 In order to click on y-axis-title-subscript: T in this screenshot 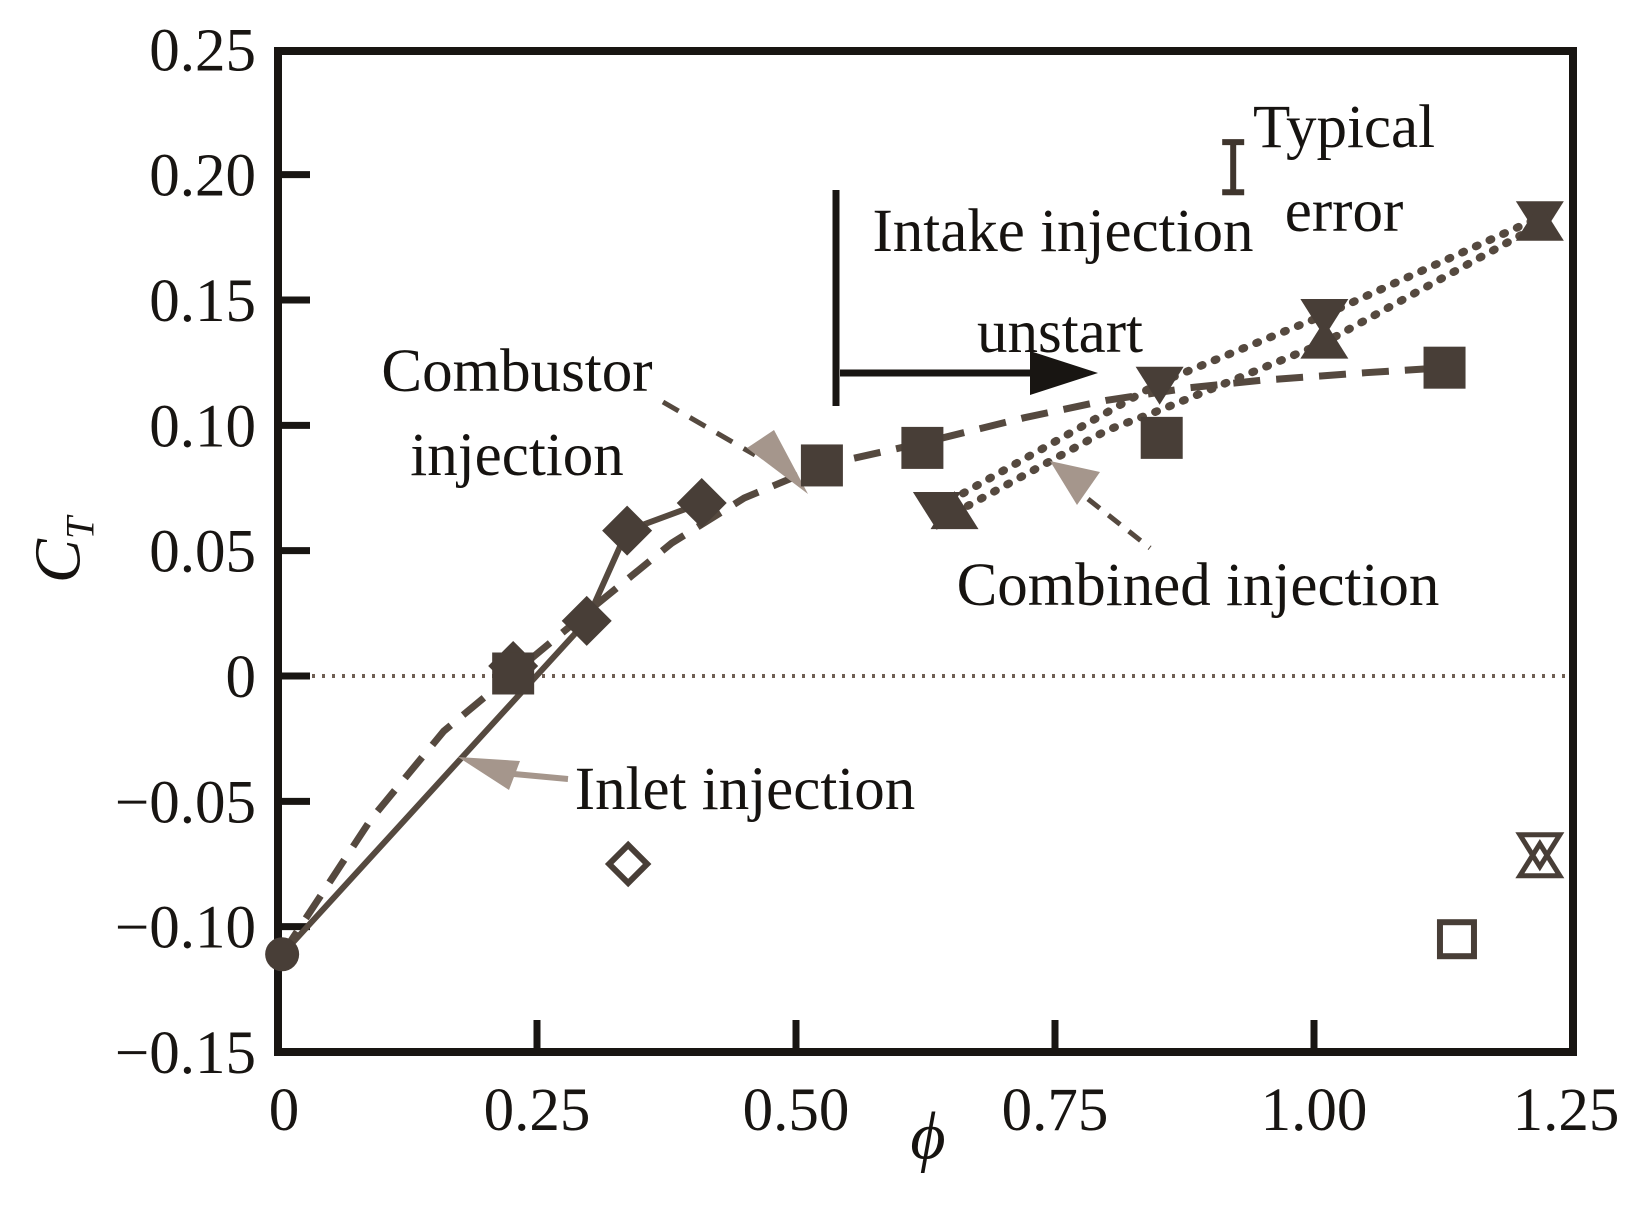, I will do `click(80, 528)`.